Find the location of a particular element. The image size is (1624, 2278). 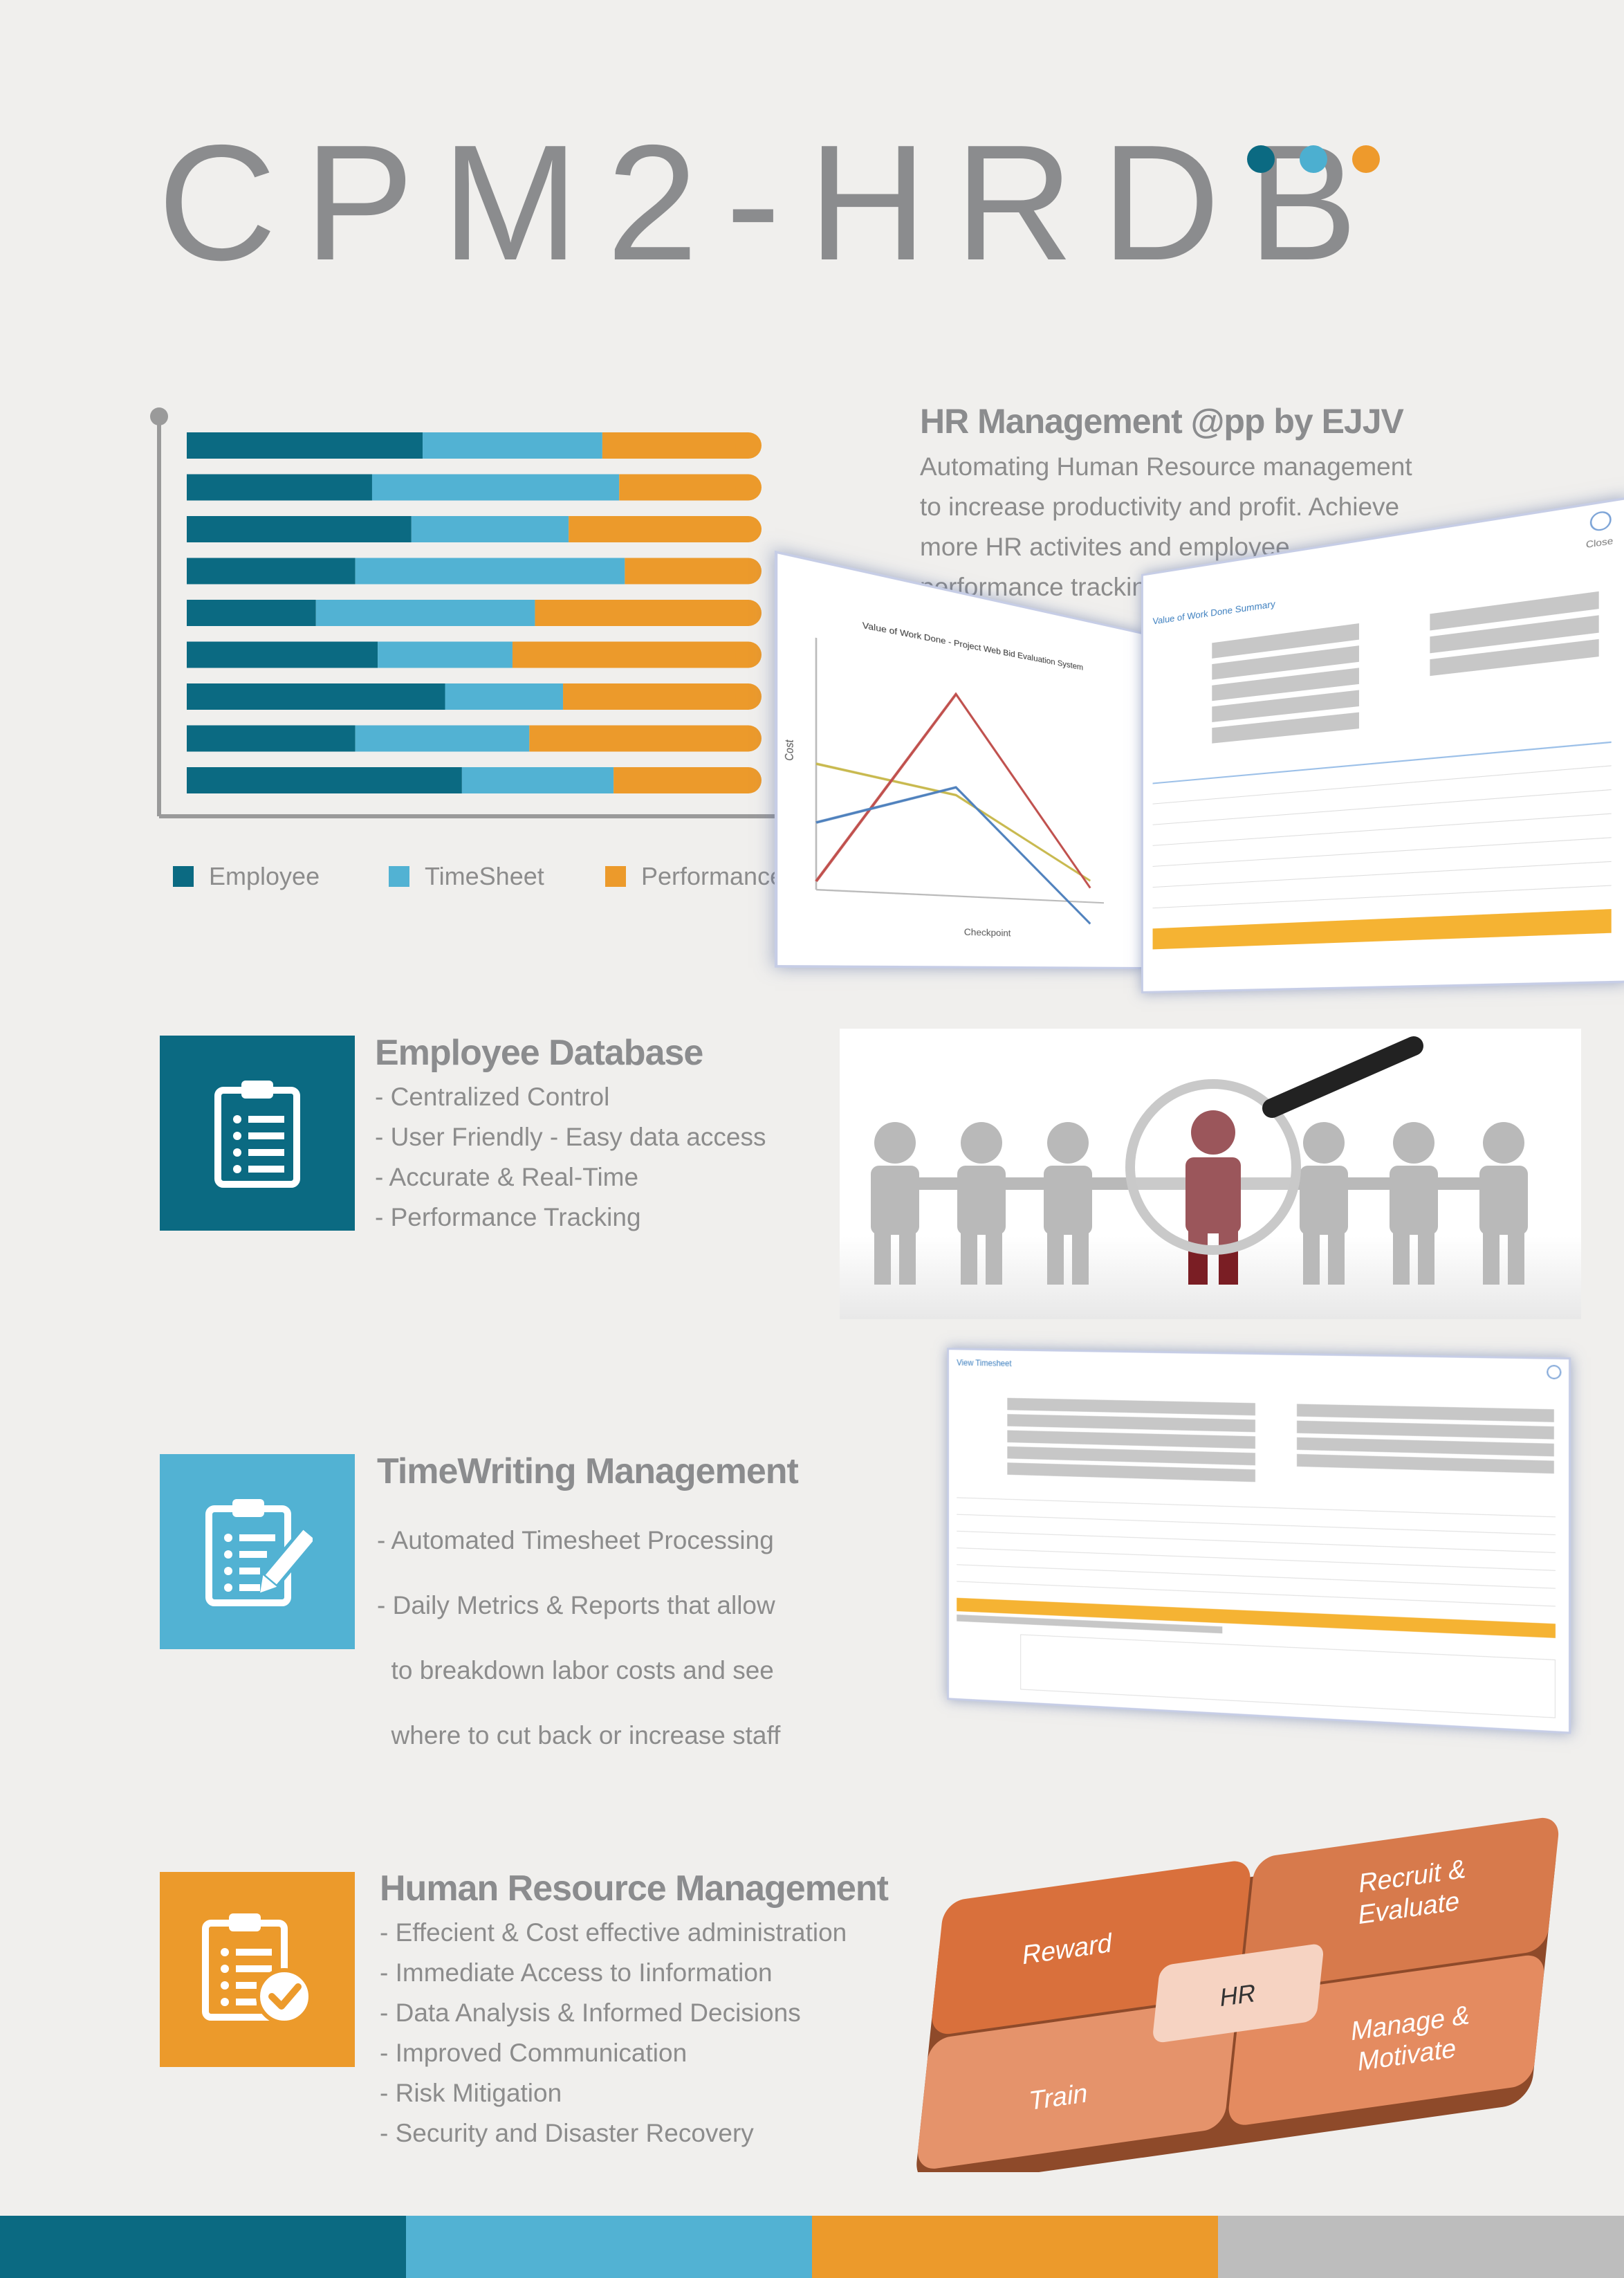

list-item: - Security and Disaster Recovery is located at coordinates (567, 2133).